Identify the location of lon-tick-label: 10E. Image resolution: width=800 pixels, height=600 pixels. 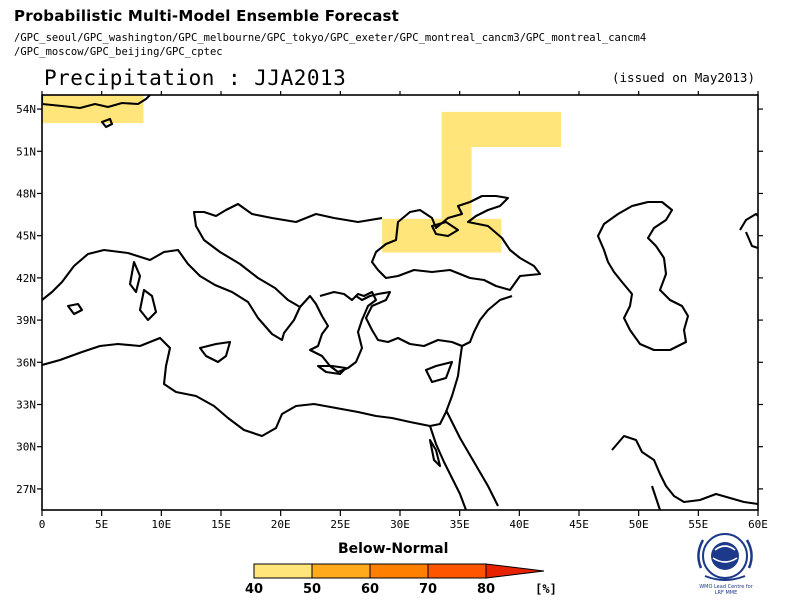
(161, 524).